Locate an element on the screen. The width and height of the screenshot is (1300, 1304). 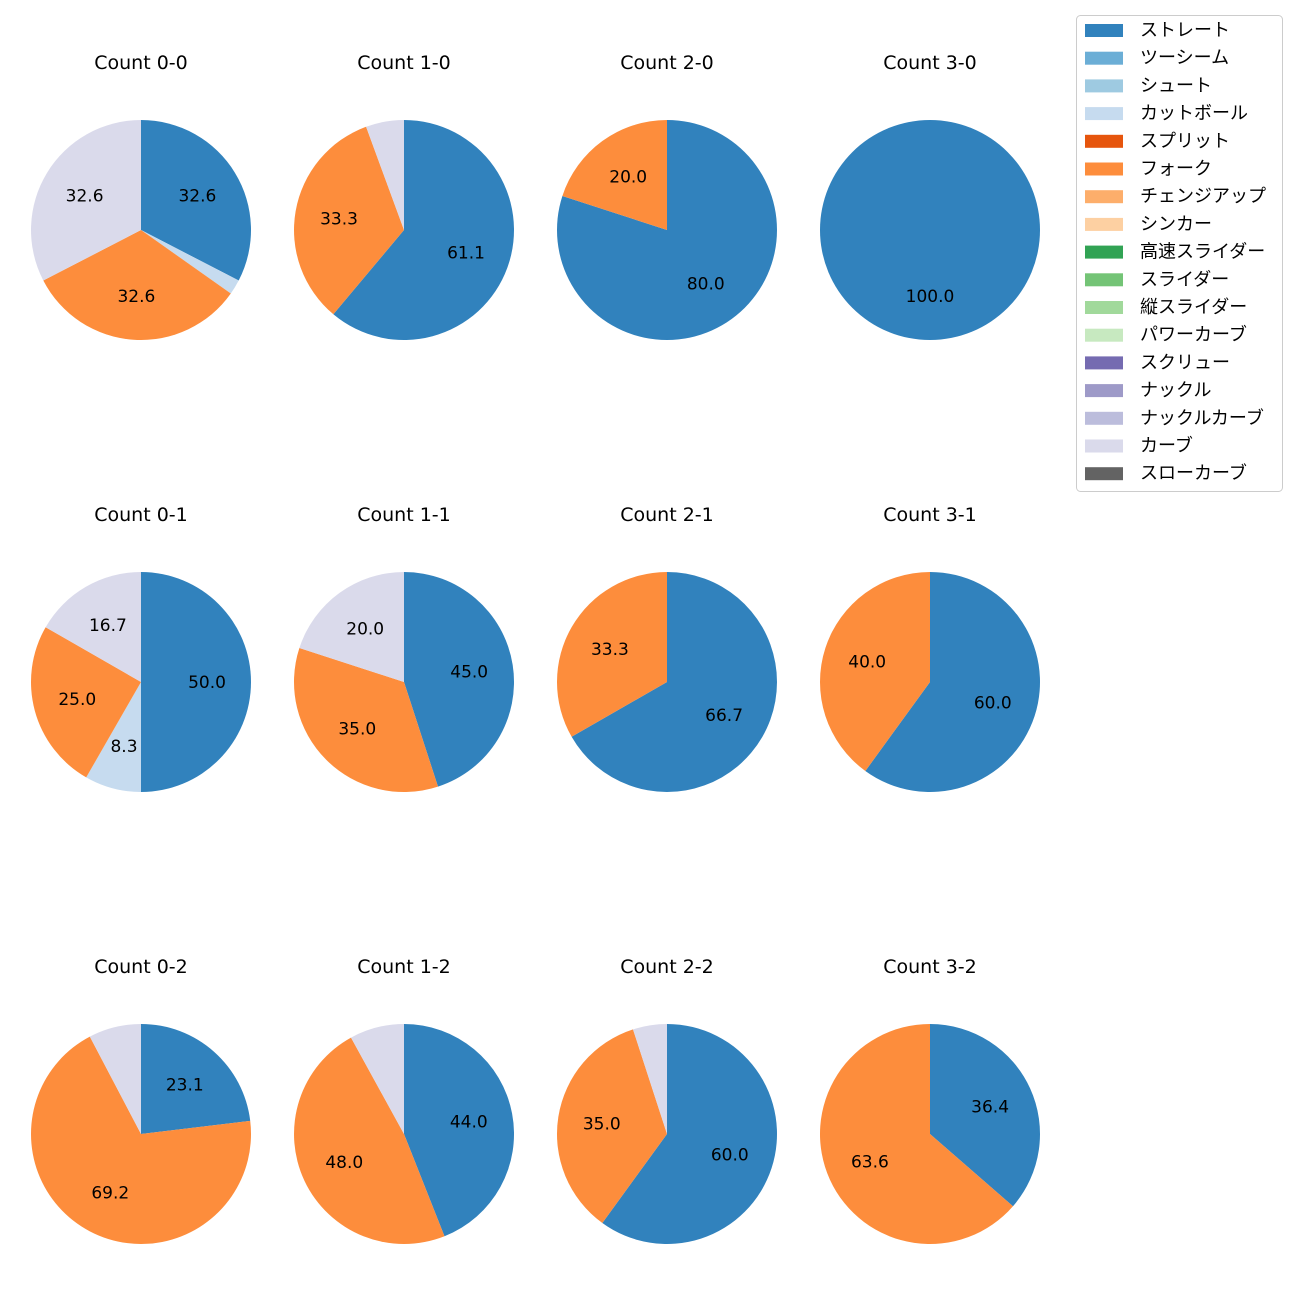
legend-item: ストレート is located at coordinates (1157, 30).